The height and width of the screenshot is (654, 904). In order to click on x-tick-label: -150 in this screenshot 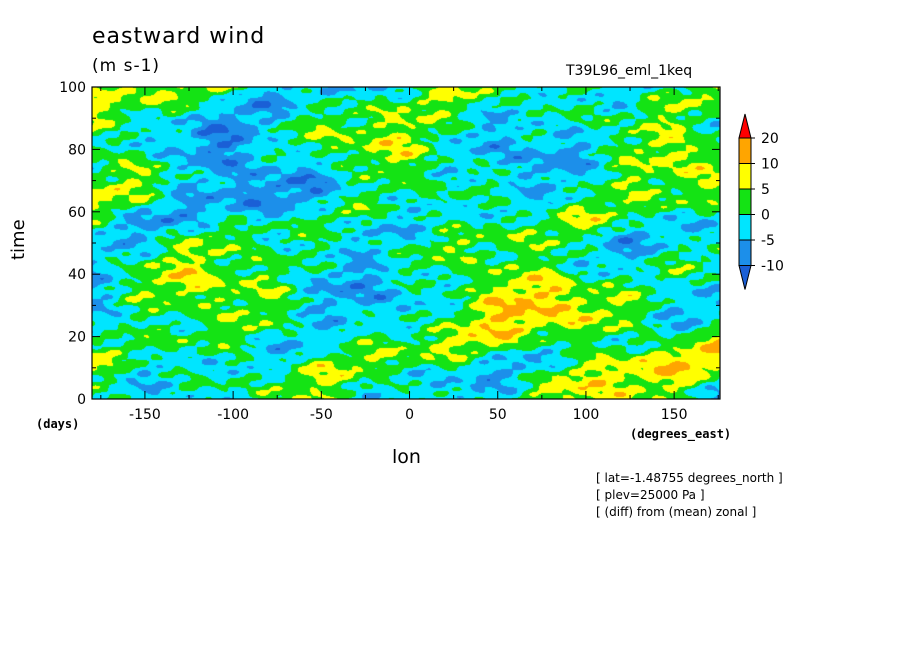, I will do `click(145, 415)`.